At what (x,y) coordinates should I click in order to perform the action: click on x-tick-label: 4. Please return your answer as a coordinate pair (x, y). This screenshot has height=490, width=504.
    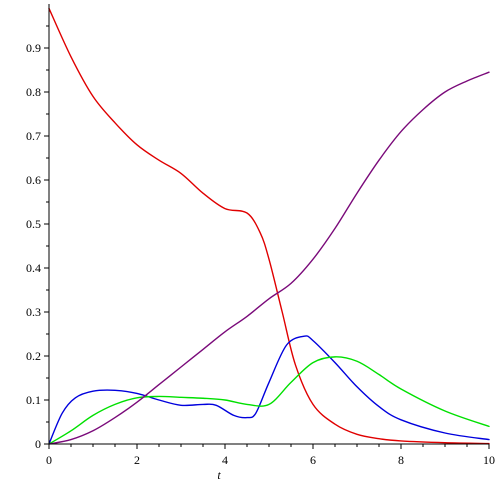
    Looking at the image, I should click on (225, 460).